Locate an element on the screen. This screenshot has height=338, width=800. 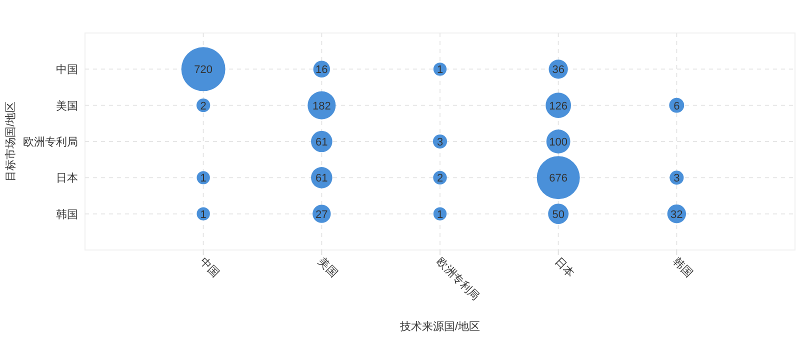
data-label: 6 is located at coordinates (677, 106).